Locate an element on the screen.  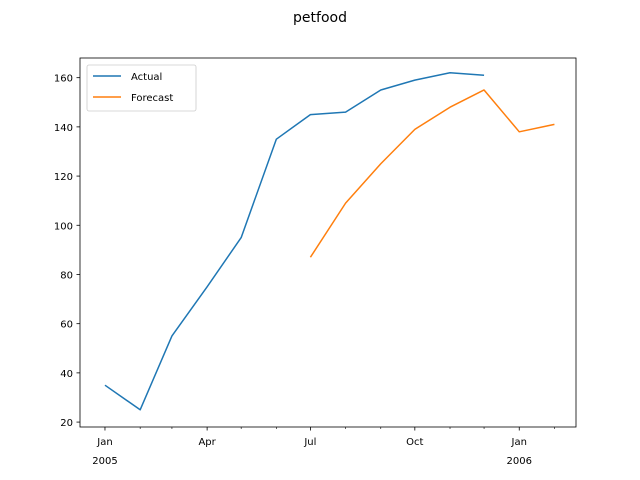
chart-title: petfood is located at coordinates (320, 18).